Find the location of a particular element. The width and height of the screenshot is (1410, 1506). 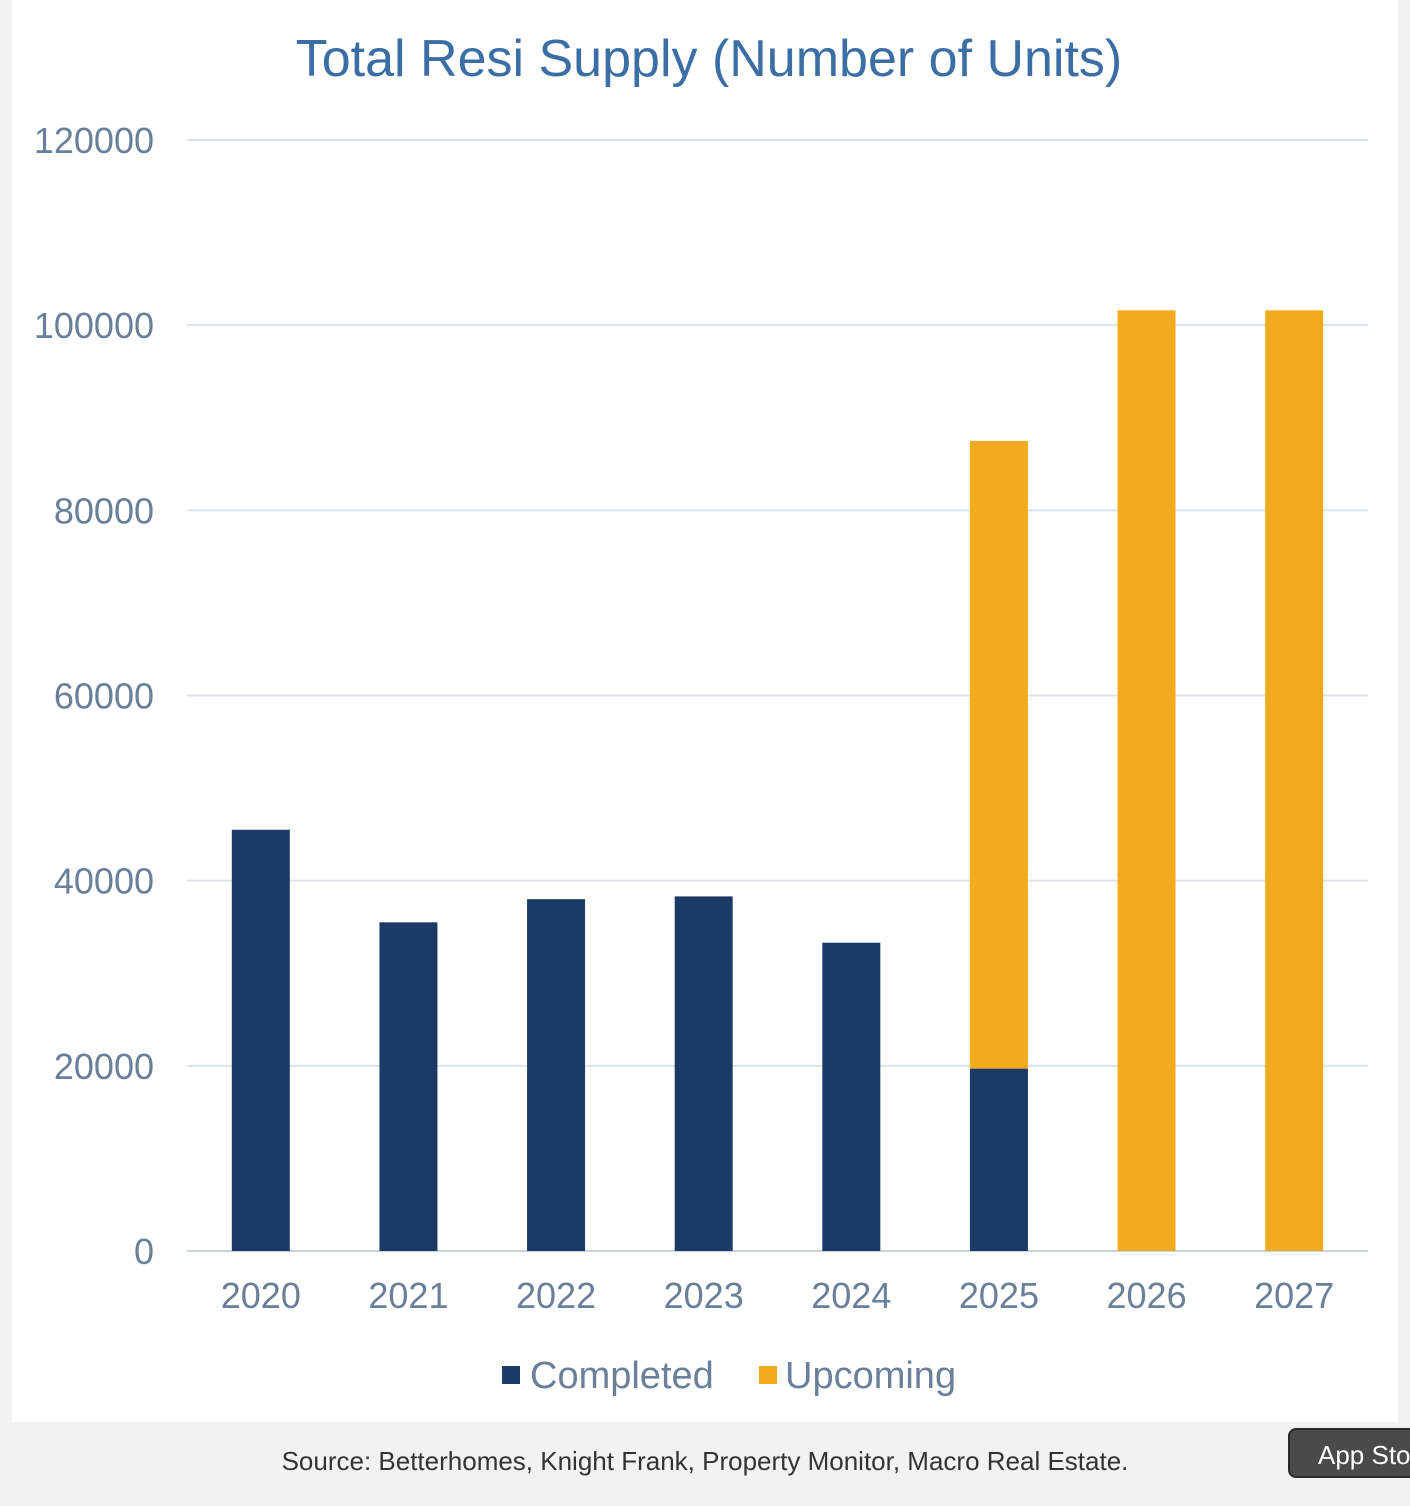

bar-upcoming-2025 is located at coordinates (998, 754).